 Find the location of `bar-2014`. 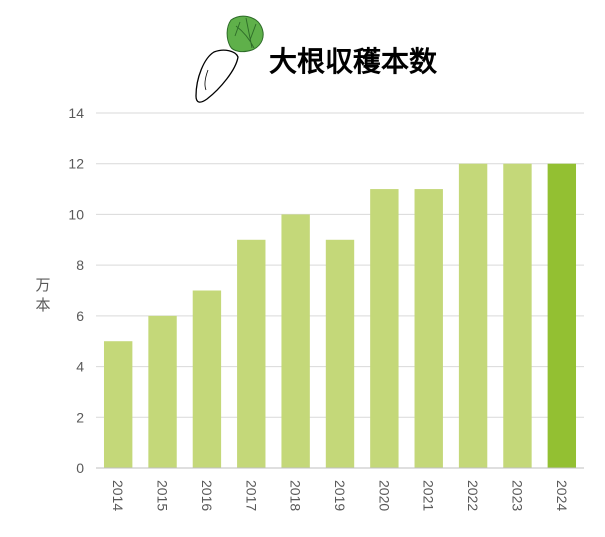

bar-2014 is located at coordinates (118, 404).